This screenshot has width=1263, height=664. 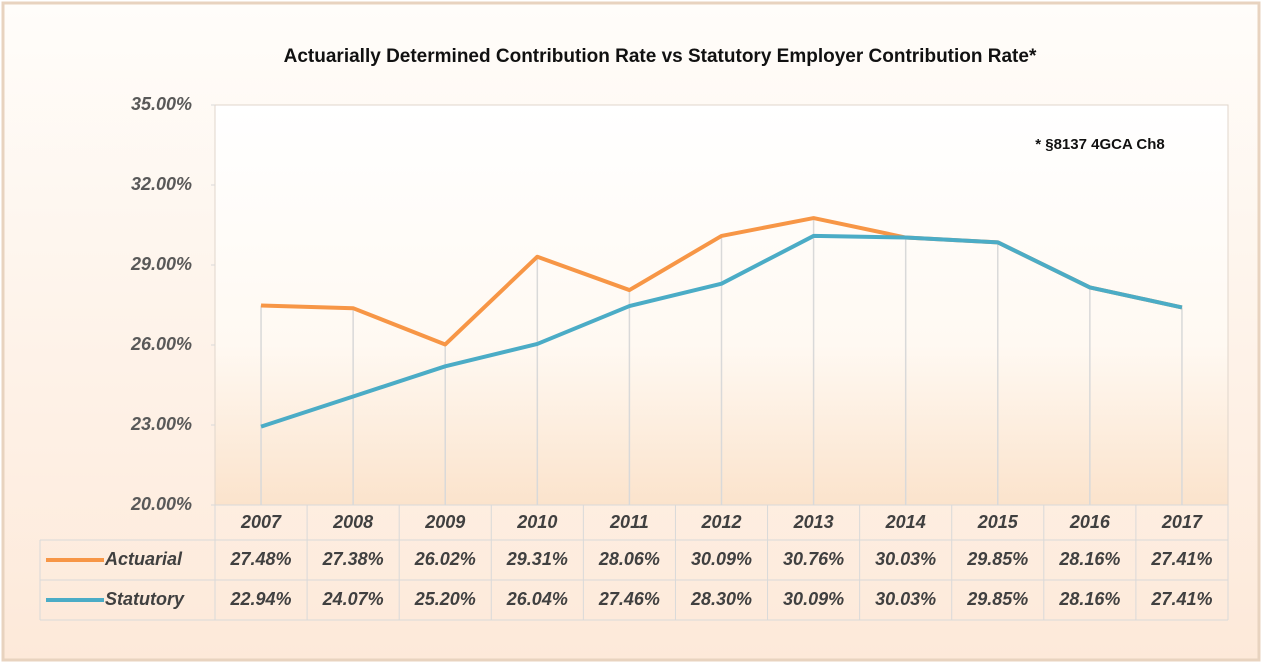 What do you see at coordinates (261, 522) in the screenshot?
I see `x-tick-label: 2007` at bounding box center [261, 522].